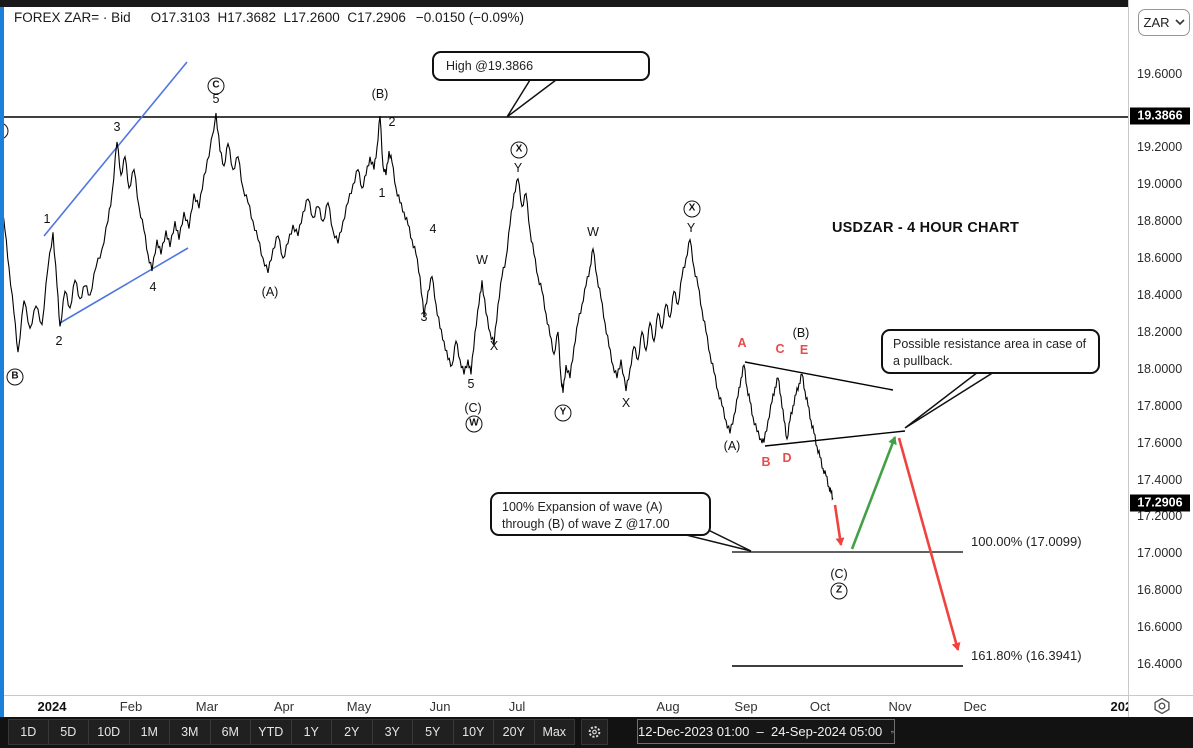 Image resolution: width=1193 pixels, height=748 pixels. I want to click on range-buttons: 1D 5D 10D 1M 3M 6M YTD 1Y 2Y 3Y 5Y 10Y 20Y Max, so click(291, 732).